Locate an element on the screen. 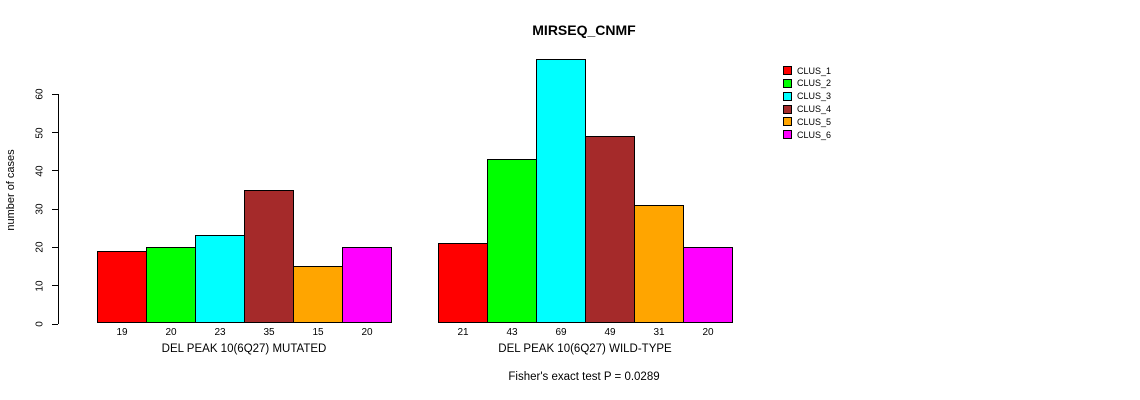 Image resolution: width=1140 pixels, height=400 pixels. y-axis-tick-label: 50 is located at coordinates (40, 133).